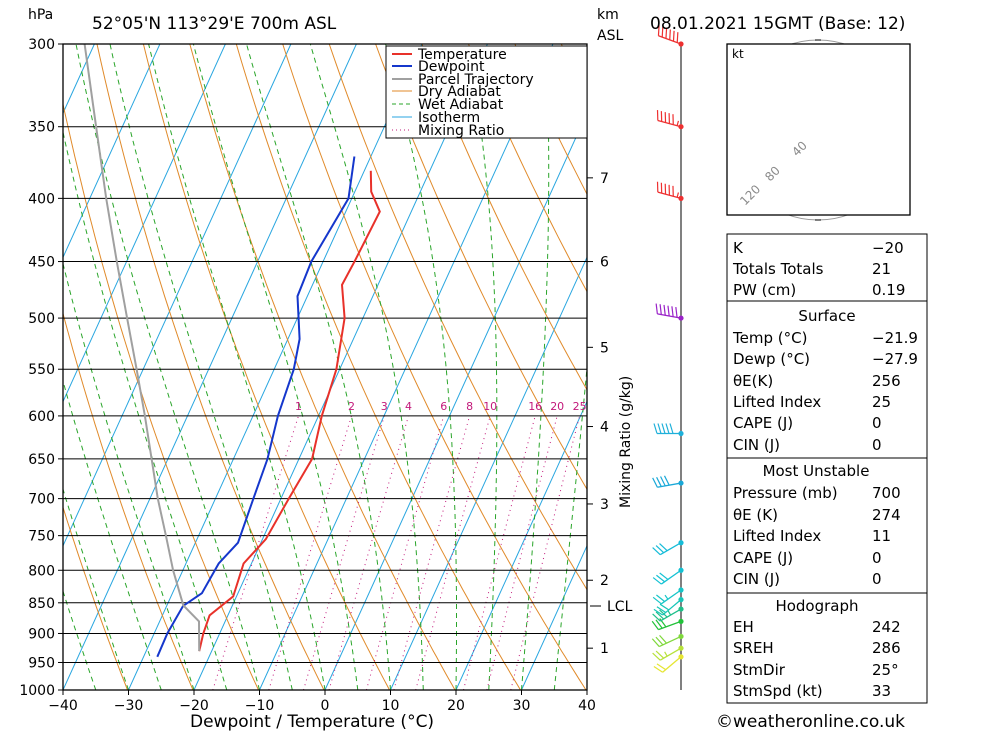 This screenshot has height=733, width=1000. What do you see at coordinates (827, 267) in the screenshot?
I see `indices-box` at bounding box center [827, 267].